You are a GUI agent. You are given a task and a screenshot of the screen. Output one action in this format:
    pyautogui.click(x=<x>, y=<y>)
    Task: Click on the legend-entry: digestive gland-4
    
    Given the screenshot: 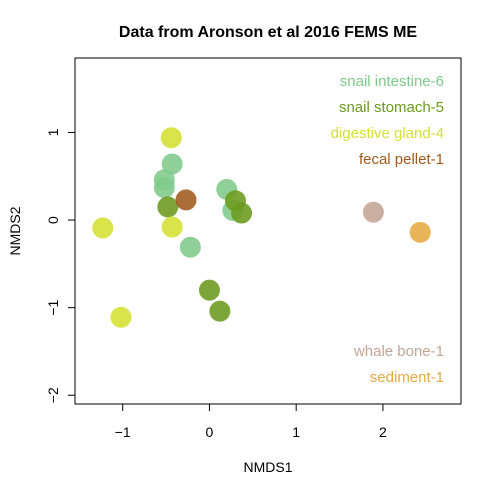 What is the action you would take?
    pyautogui.click(x=387, y=133)
    